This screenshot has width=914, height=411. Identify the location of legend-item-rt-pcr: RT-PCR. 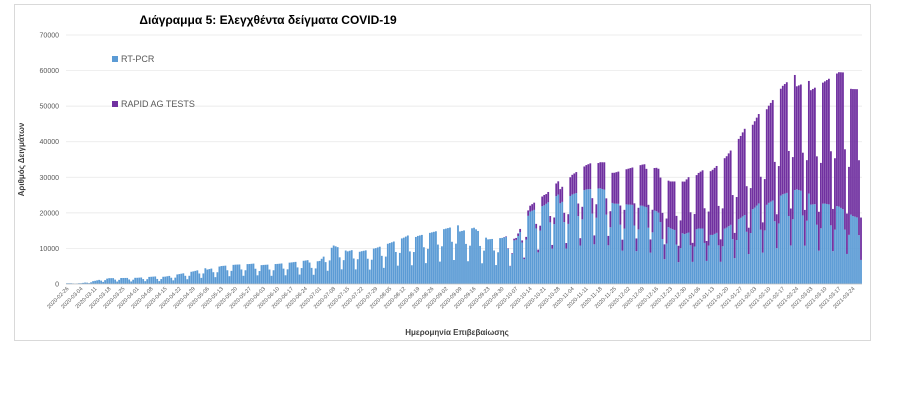
(133, 59).